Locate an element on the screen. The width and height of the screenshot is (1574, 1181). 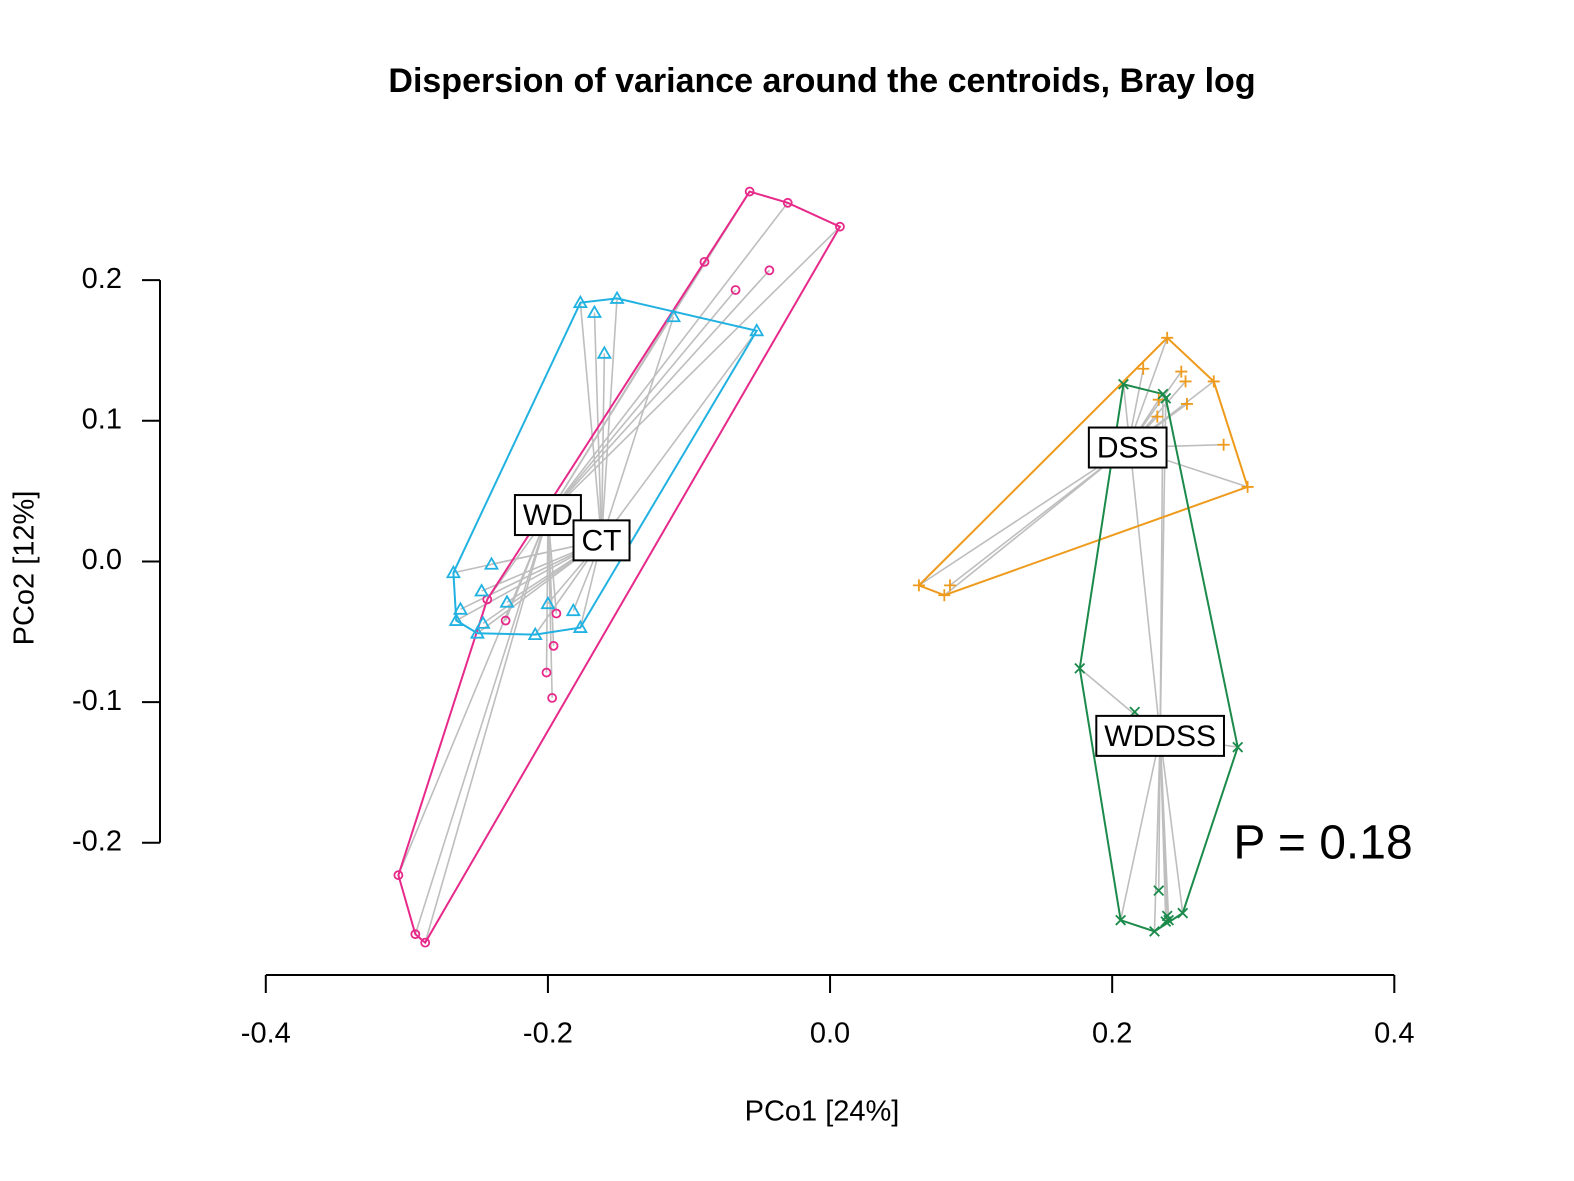
y-tick-label: 0.1 is located at coordinates (102, 419).